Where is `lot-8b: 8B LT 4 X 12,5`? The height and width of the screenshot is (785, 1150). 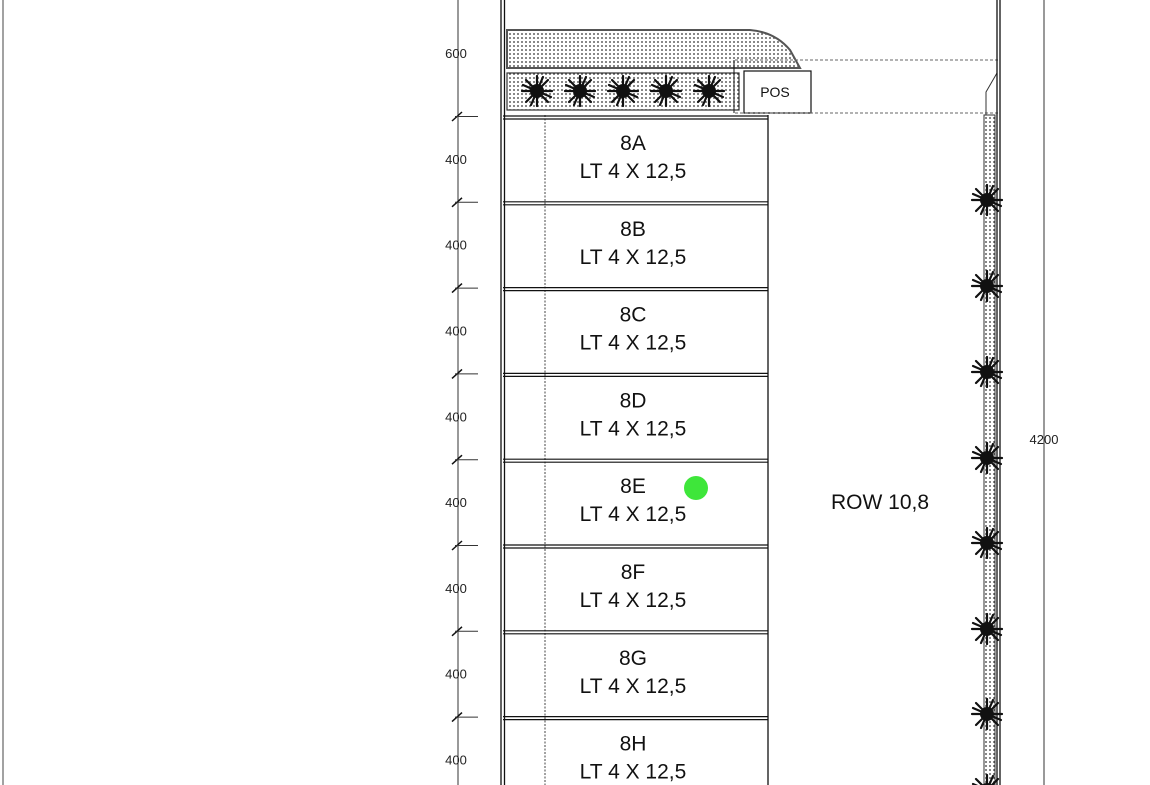 lot-8b: 8B LT 4 X 12,5 is located at coordinates (635, 235).